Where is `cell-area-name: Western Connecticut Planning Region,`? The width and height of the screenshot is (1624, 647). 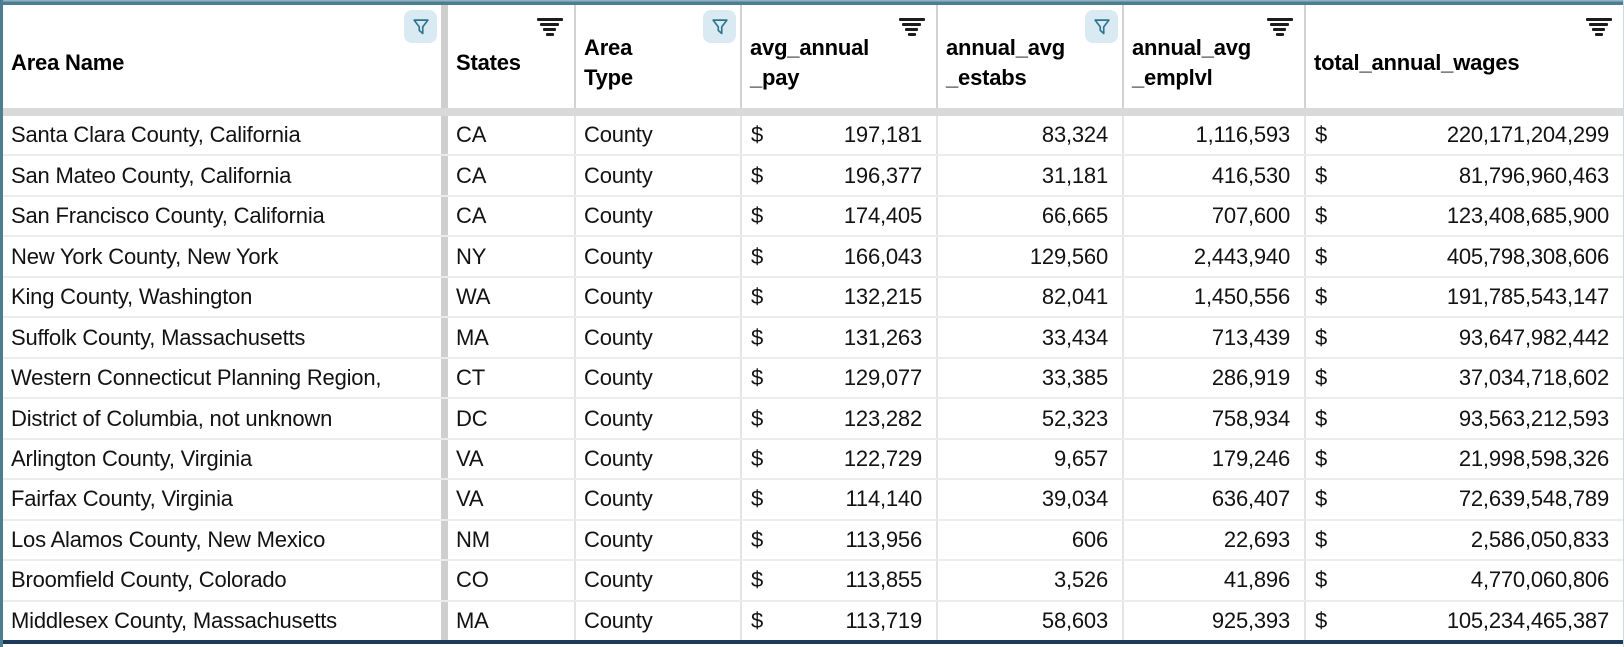
cell-area-name: Western Connecticut Planning Region, is located at coordinates (225, 378).